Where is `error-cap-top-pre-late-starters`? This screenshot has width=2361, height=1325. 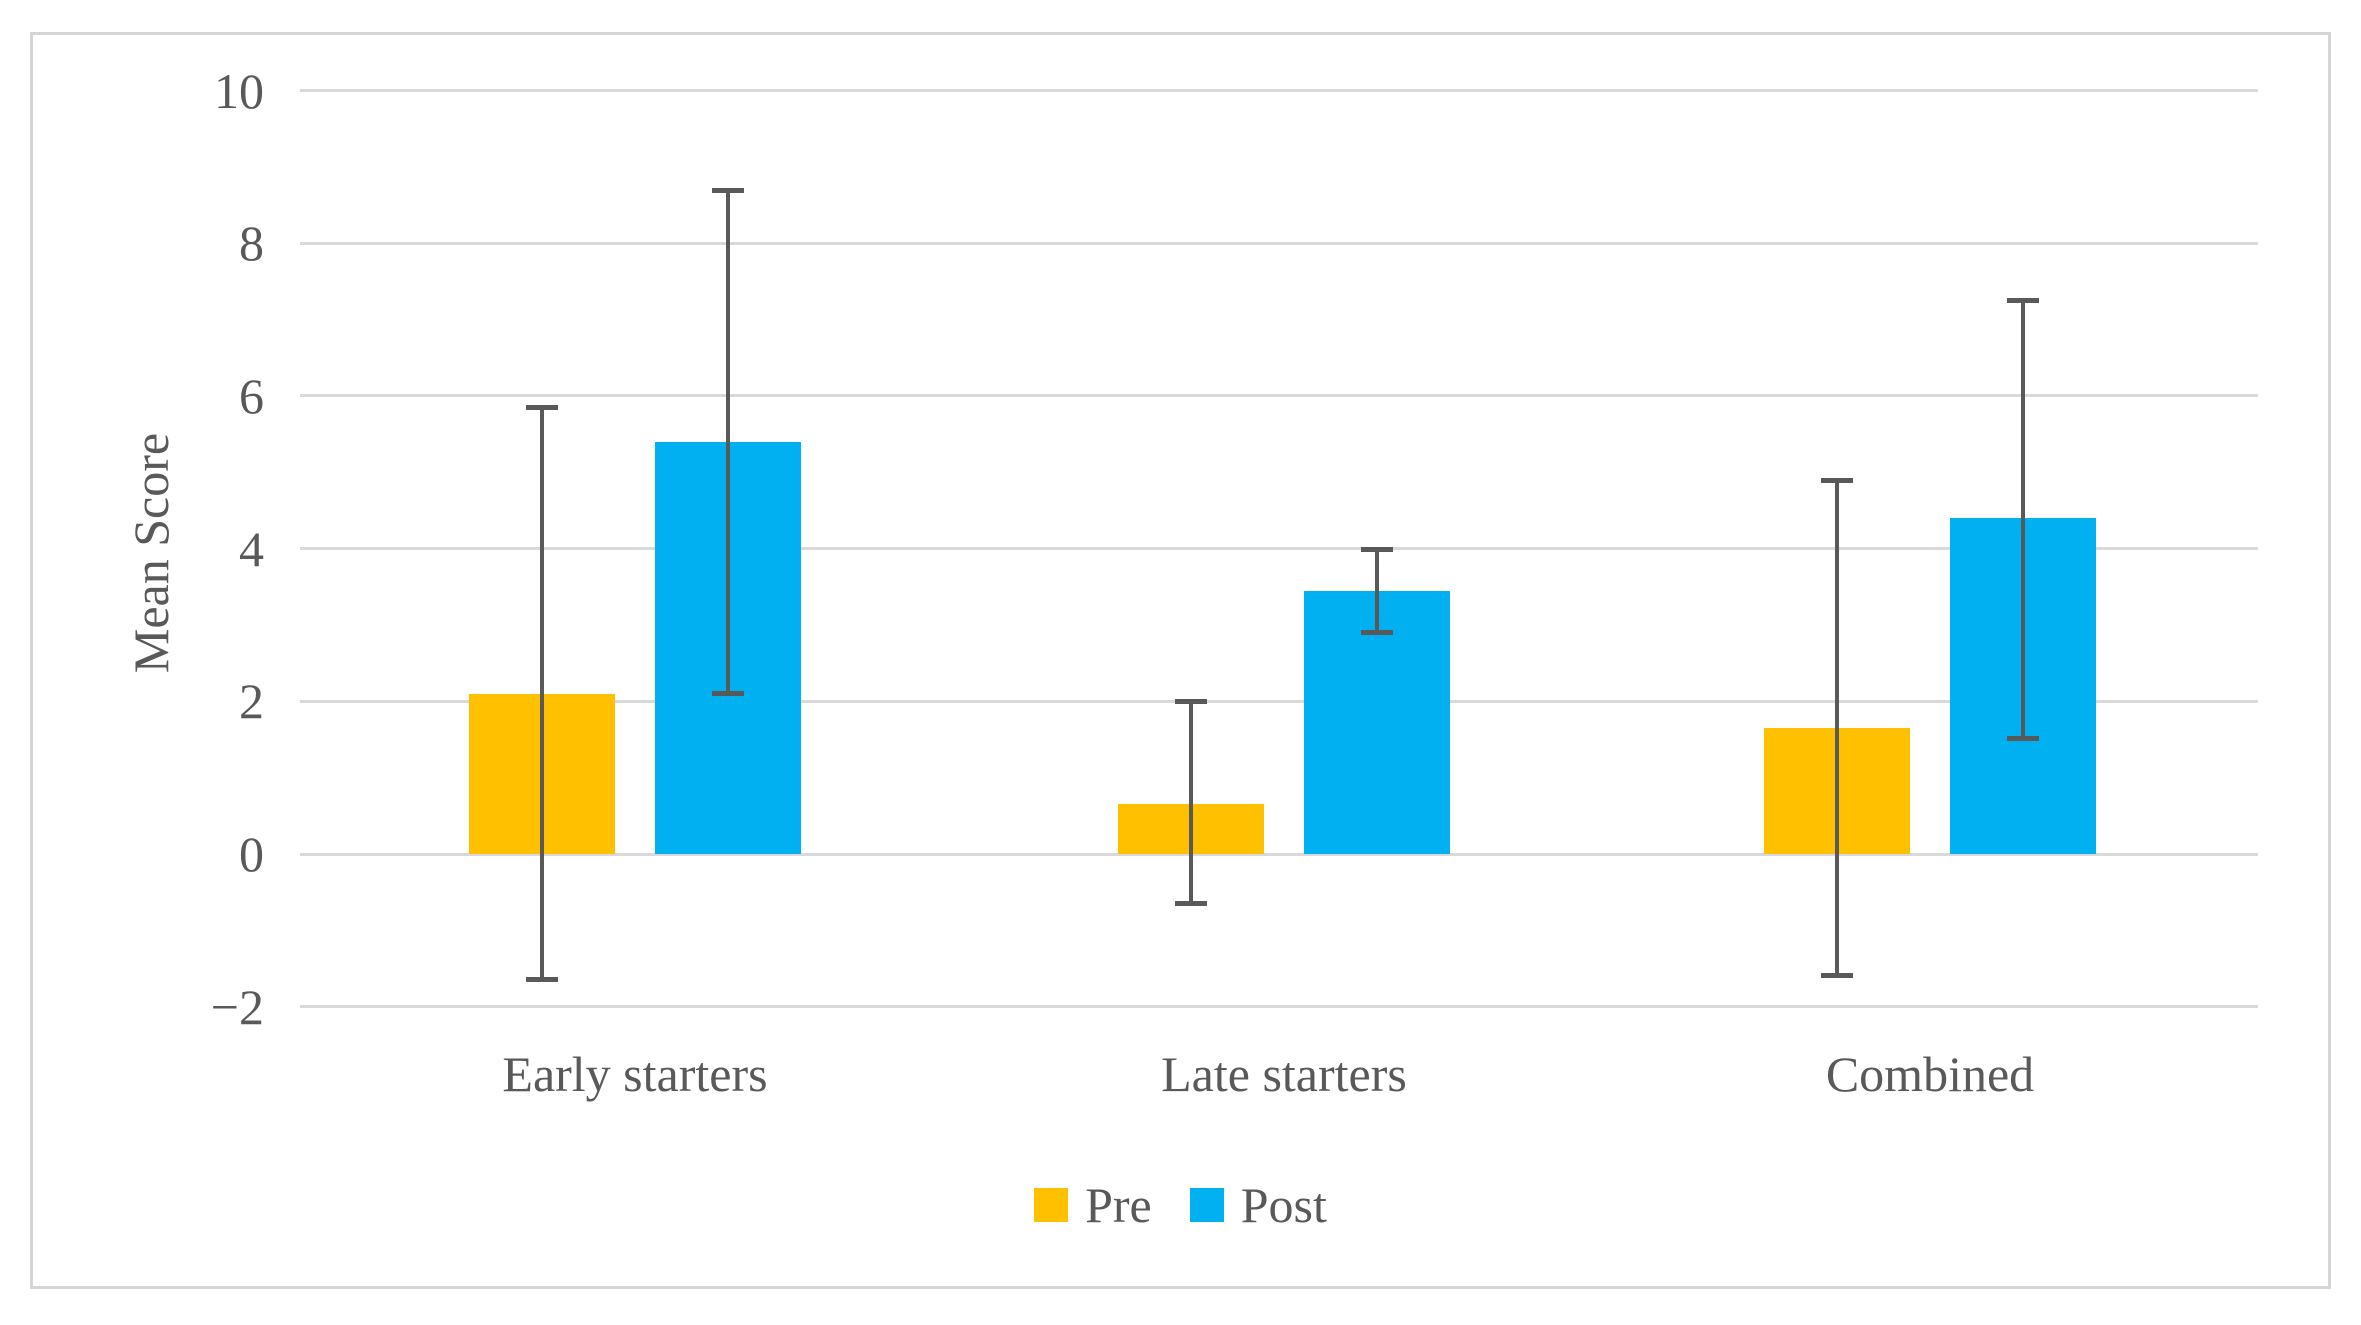
error-cap-top-pre-late-starters is located at coordinates (1191, 702).